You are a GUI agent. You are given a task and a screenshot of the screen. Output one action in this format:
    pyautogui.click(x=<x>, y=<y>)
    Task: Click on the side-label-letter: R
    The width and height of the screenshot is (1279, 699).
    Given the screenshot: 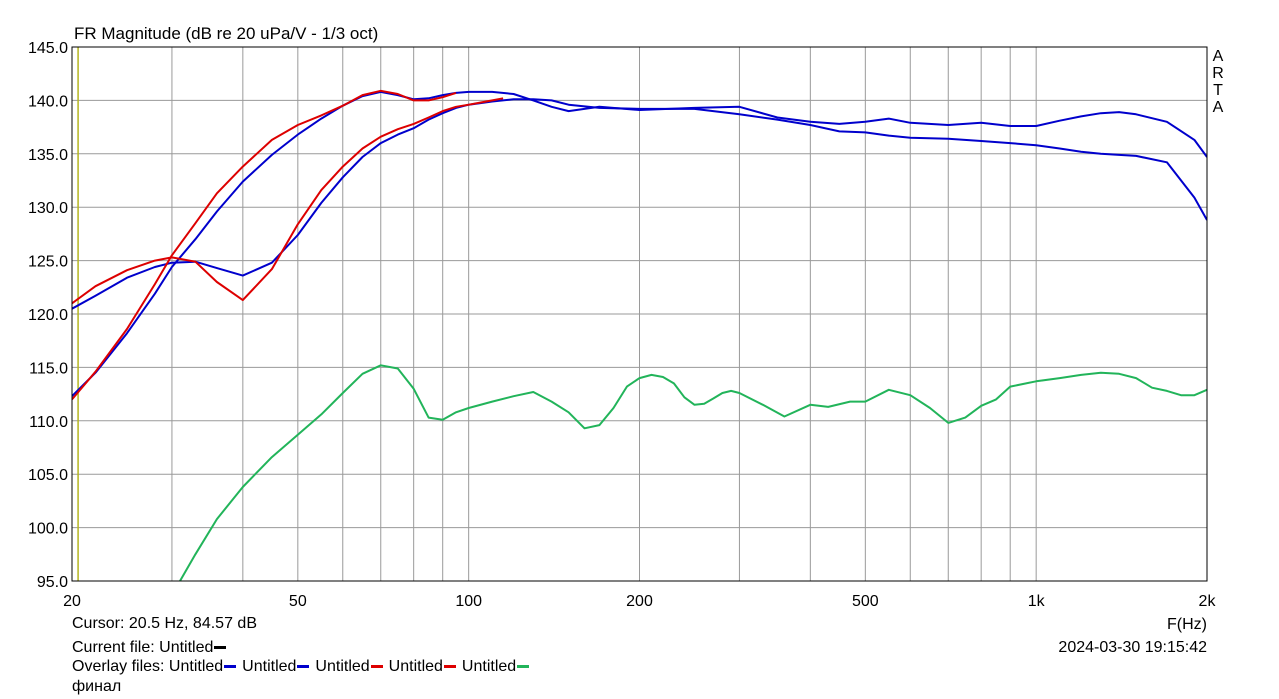 What is the action you would take?
    pyautogui.click(x=1218, y=73)
    